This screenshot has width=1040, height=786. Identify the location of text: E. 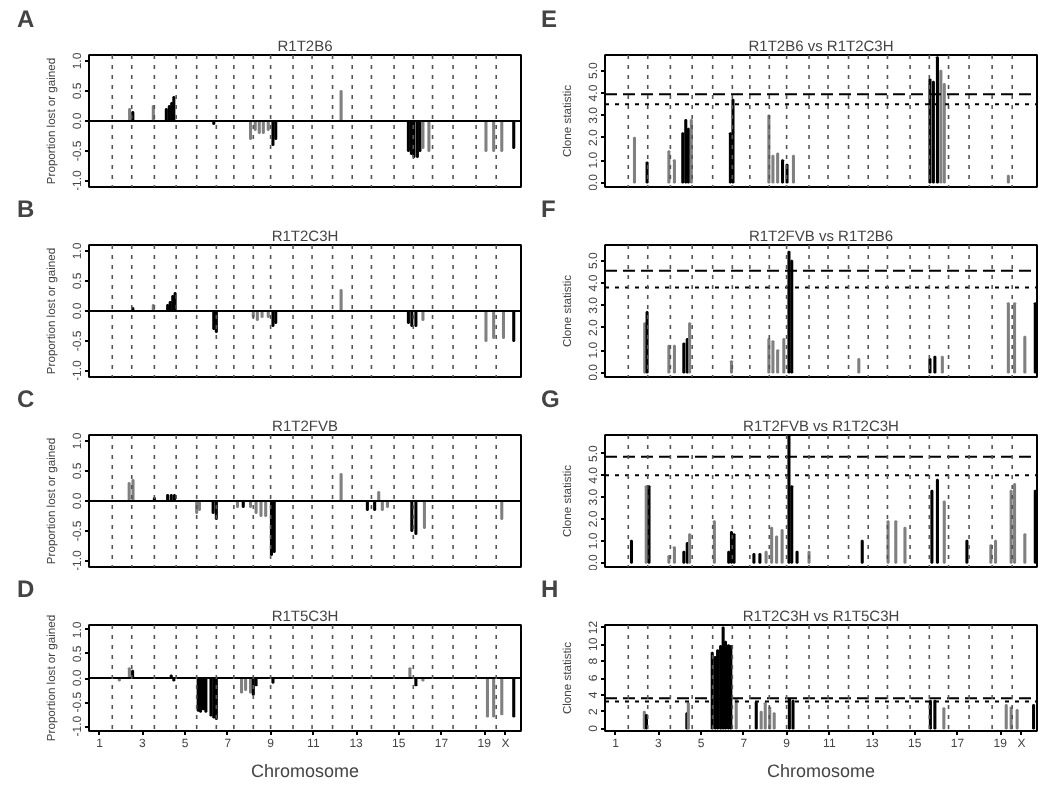
(549, 19).